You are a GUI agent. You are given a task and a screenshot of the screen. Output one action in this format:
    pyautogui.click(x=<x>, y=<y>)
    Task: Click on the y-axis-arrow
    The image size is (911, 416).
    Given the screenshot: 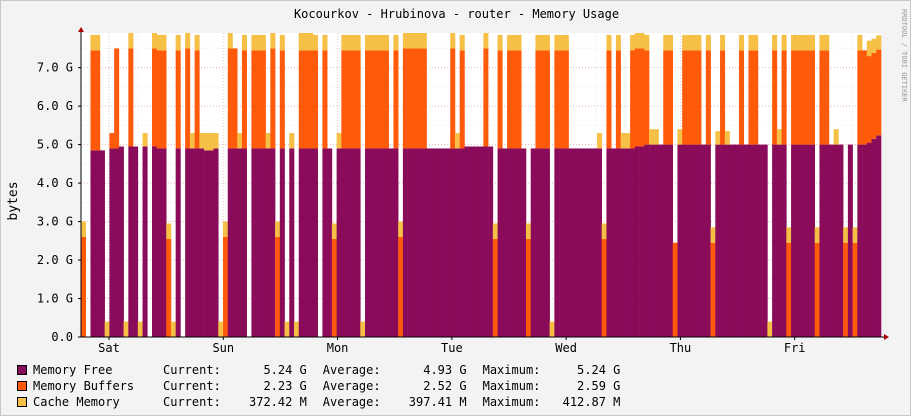 What is the action you would take?
    pyautogui.click(x=81, y=29)
    